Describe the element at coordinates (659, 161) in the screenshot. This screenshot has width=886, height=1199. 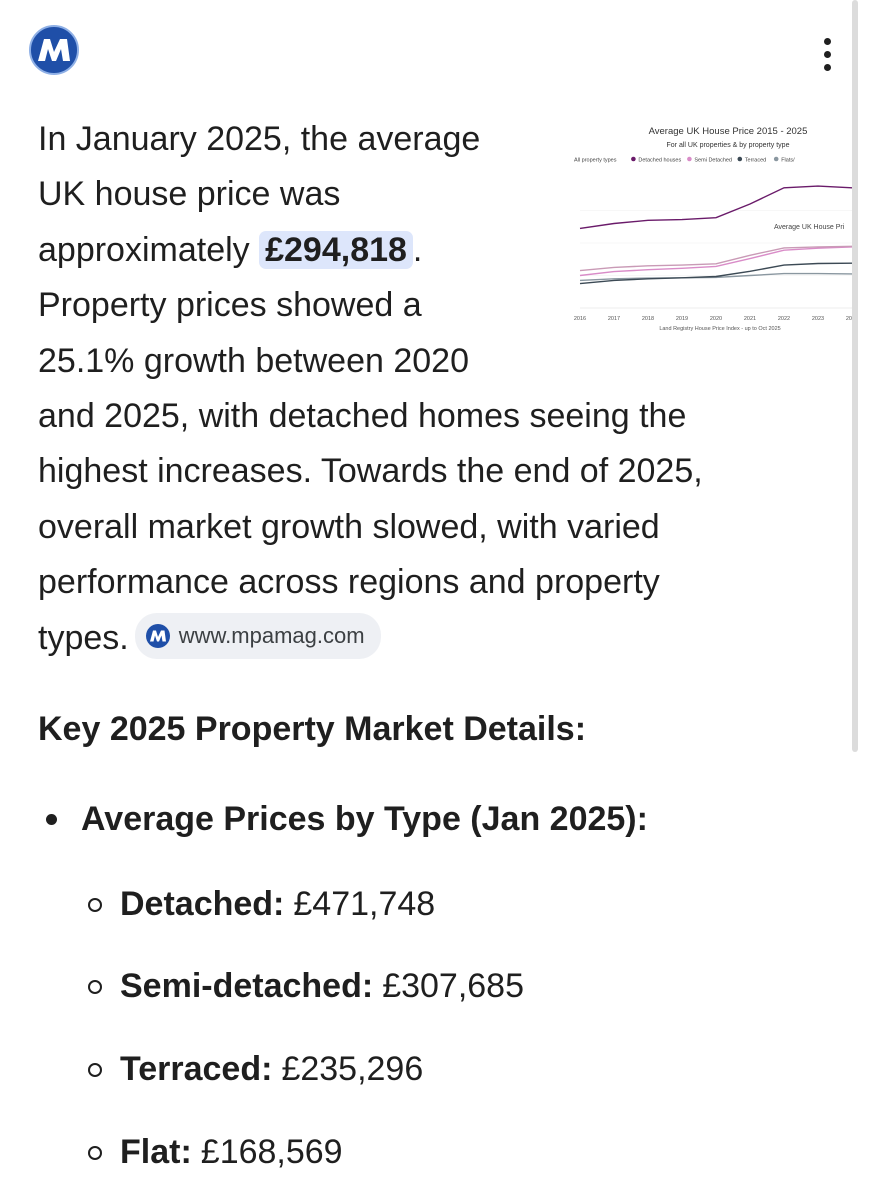
I see `legend-item: Detached houses` at that location.